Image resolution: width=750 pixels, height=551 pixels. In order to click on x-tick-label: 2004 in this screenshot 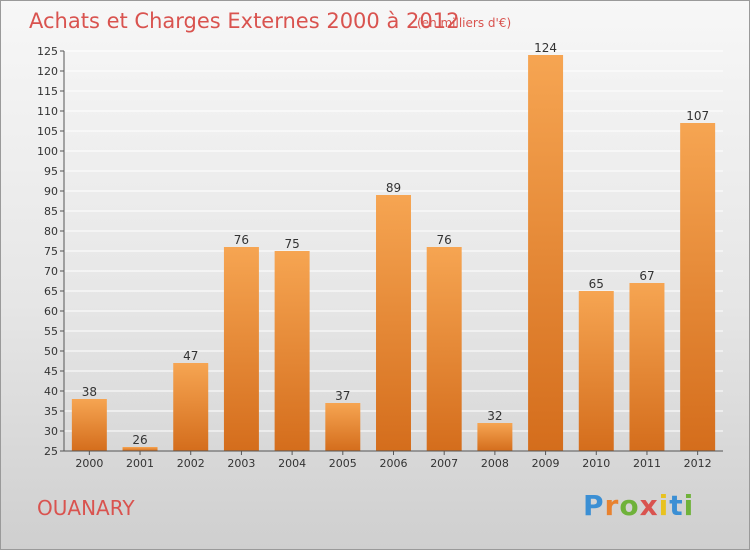, I will do `click(292, 463)`.